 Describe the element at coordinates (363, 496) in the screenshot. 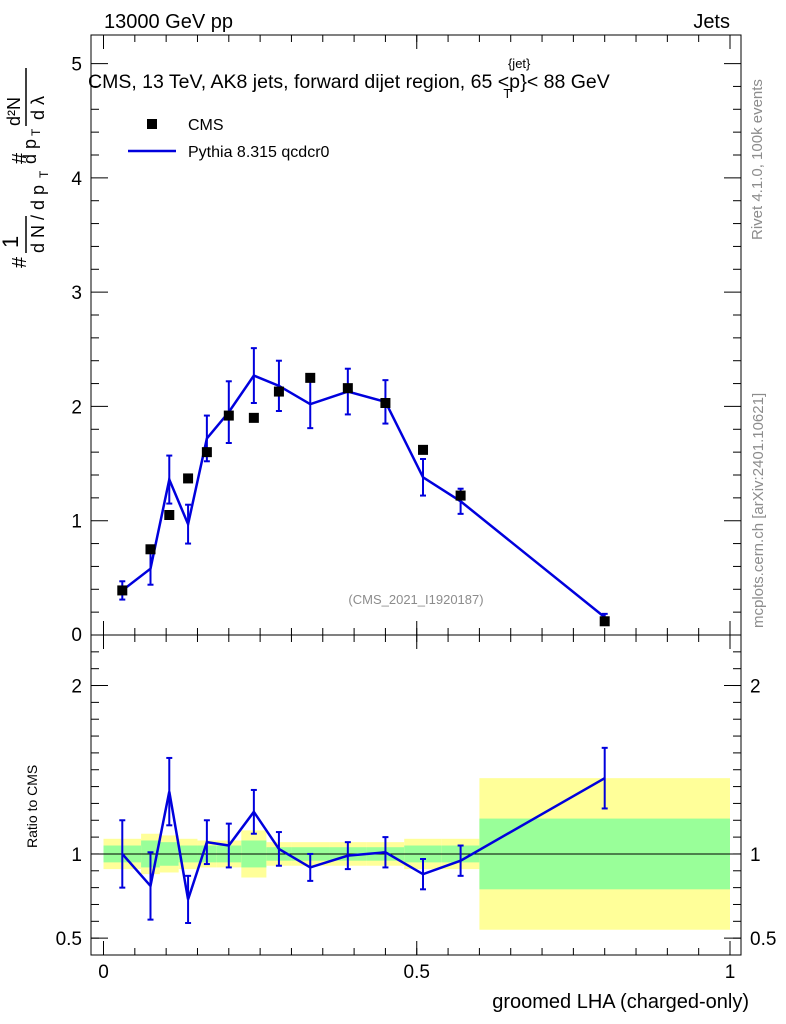

I see `mc-line` at that location.